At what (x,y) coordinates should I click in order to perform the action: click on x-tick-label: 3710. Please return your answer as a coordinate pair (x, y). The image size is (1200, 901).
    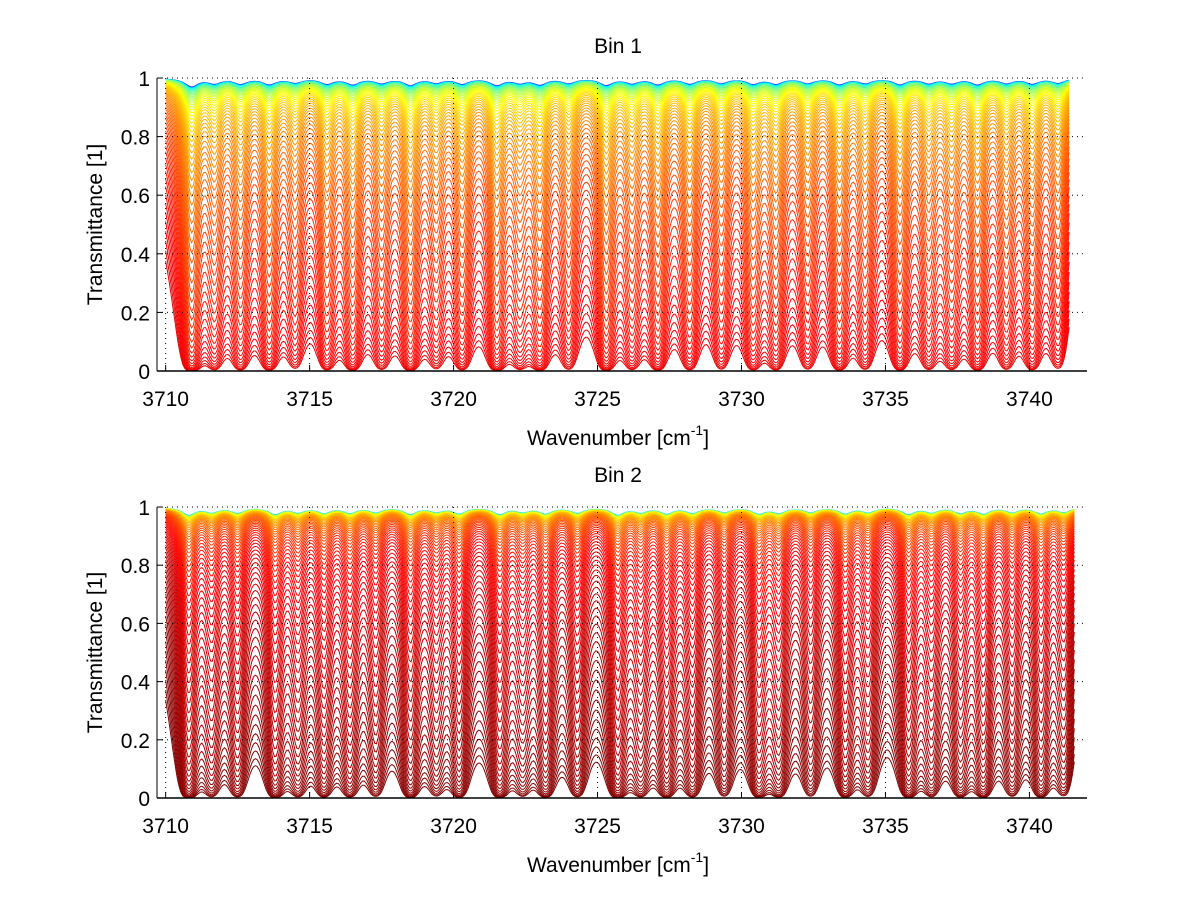
    Looking at the image, I should click on (165, 399).